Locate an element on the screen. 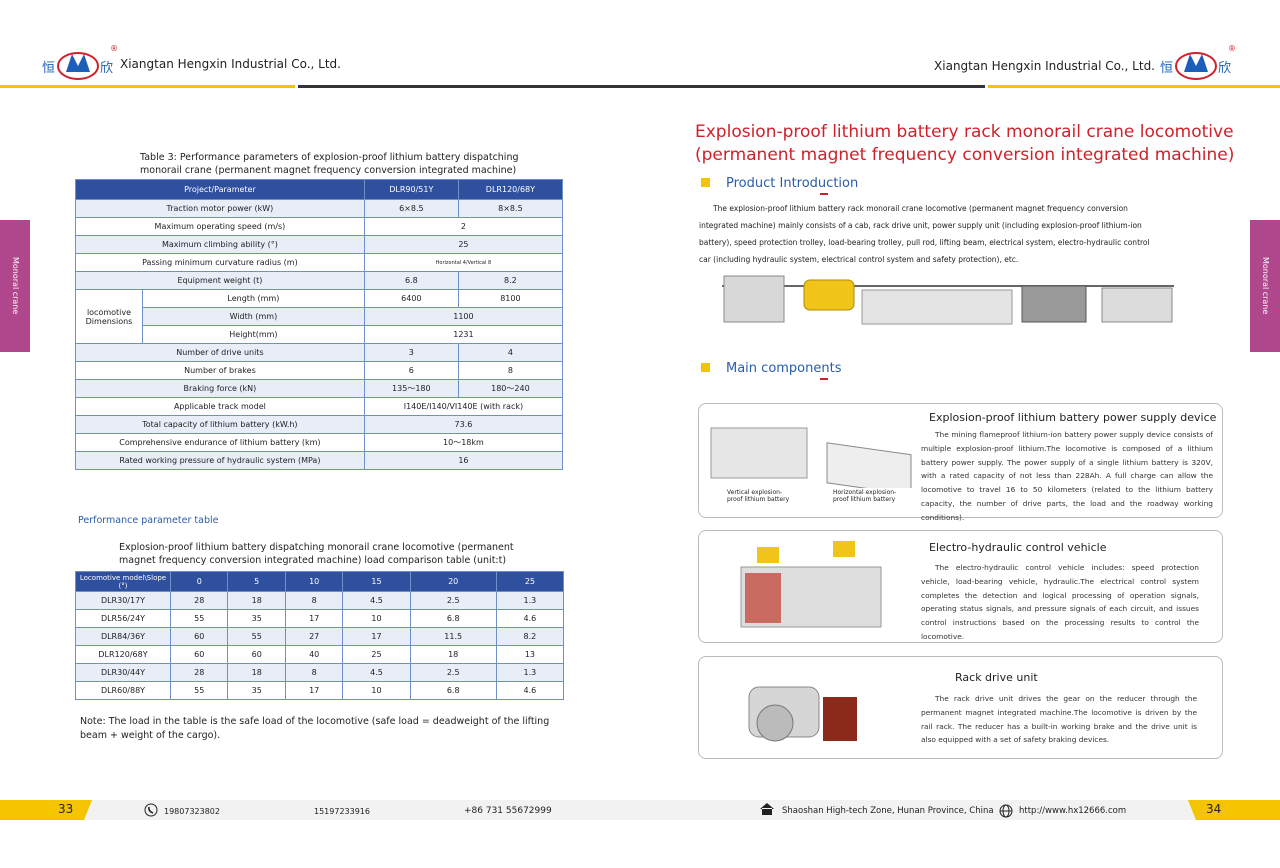 This screenshot has height=868, width=1280. value-cell: 60 is located at coordinates (199, 636).